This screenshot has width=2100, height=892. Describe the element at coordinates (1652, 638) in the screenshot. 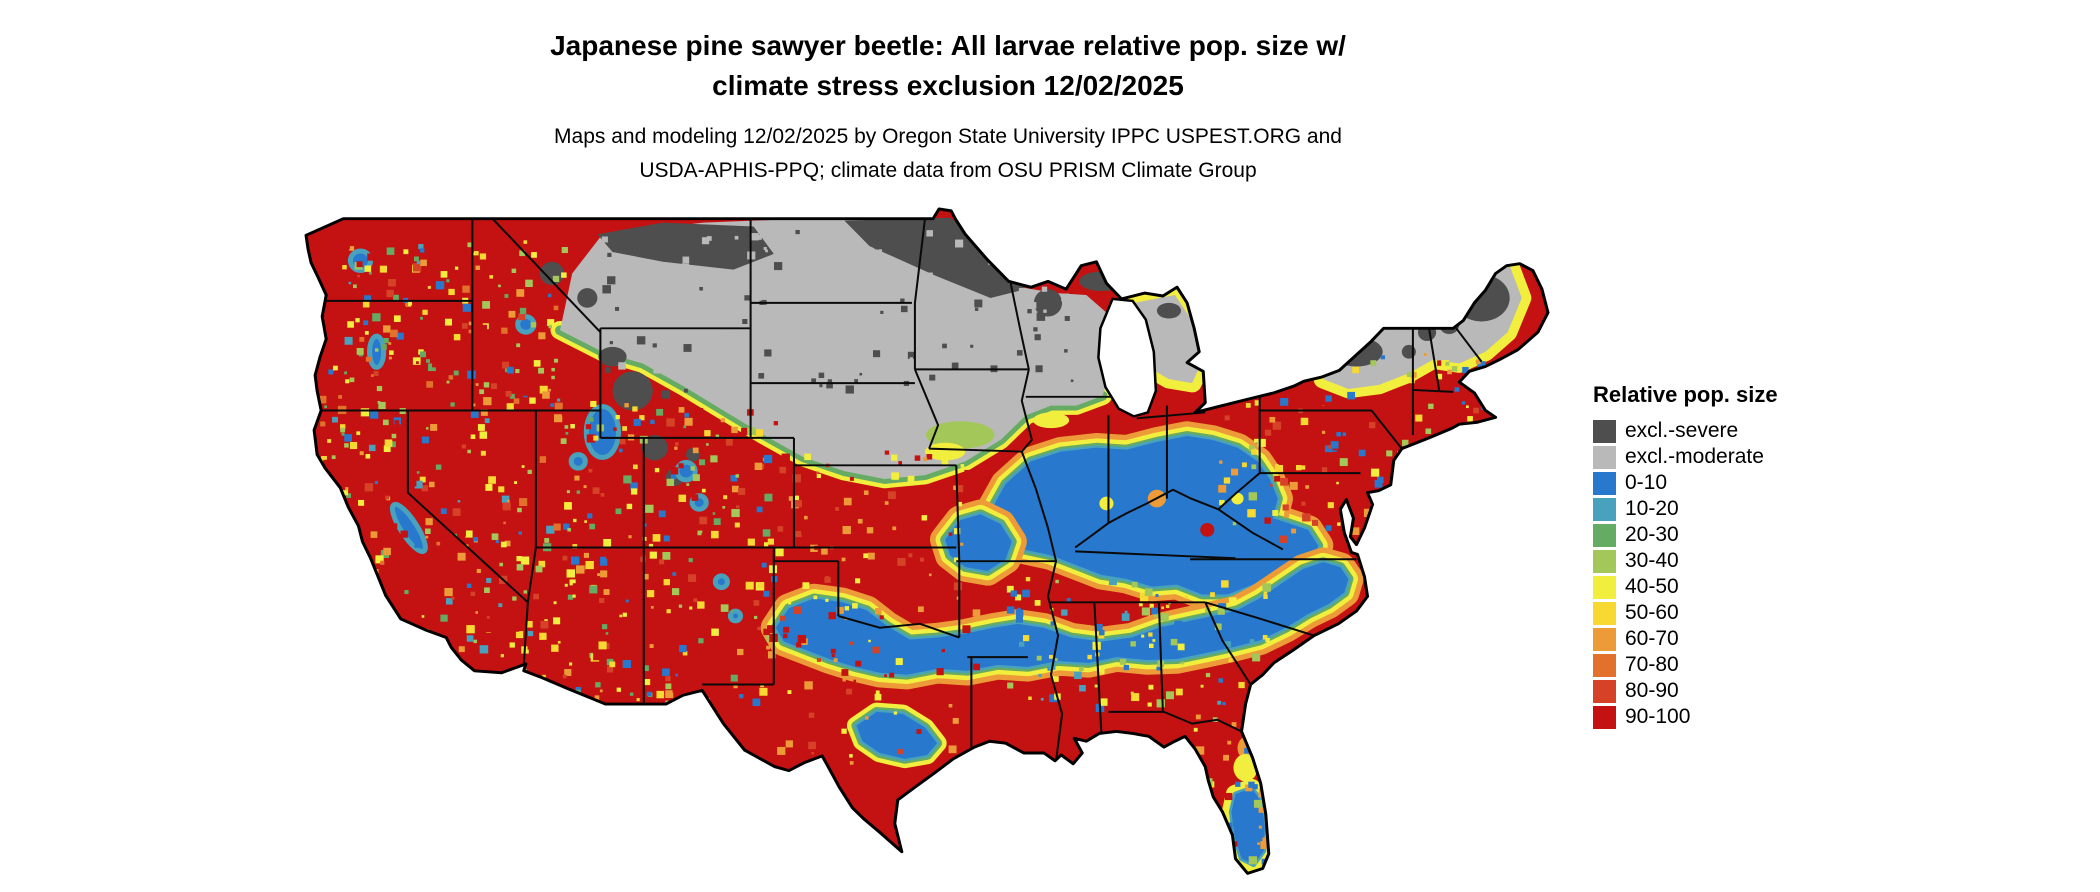

I see `legend-item-label: 60-70` at that location.